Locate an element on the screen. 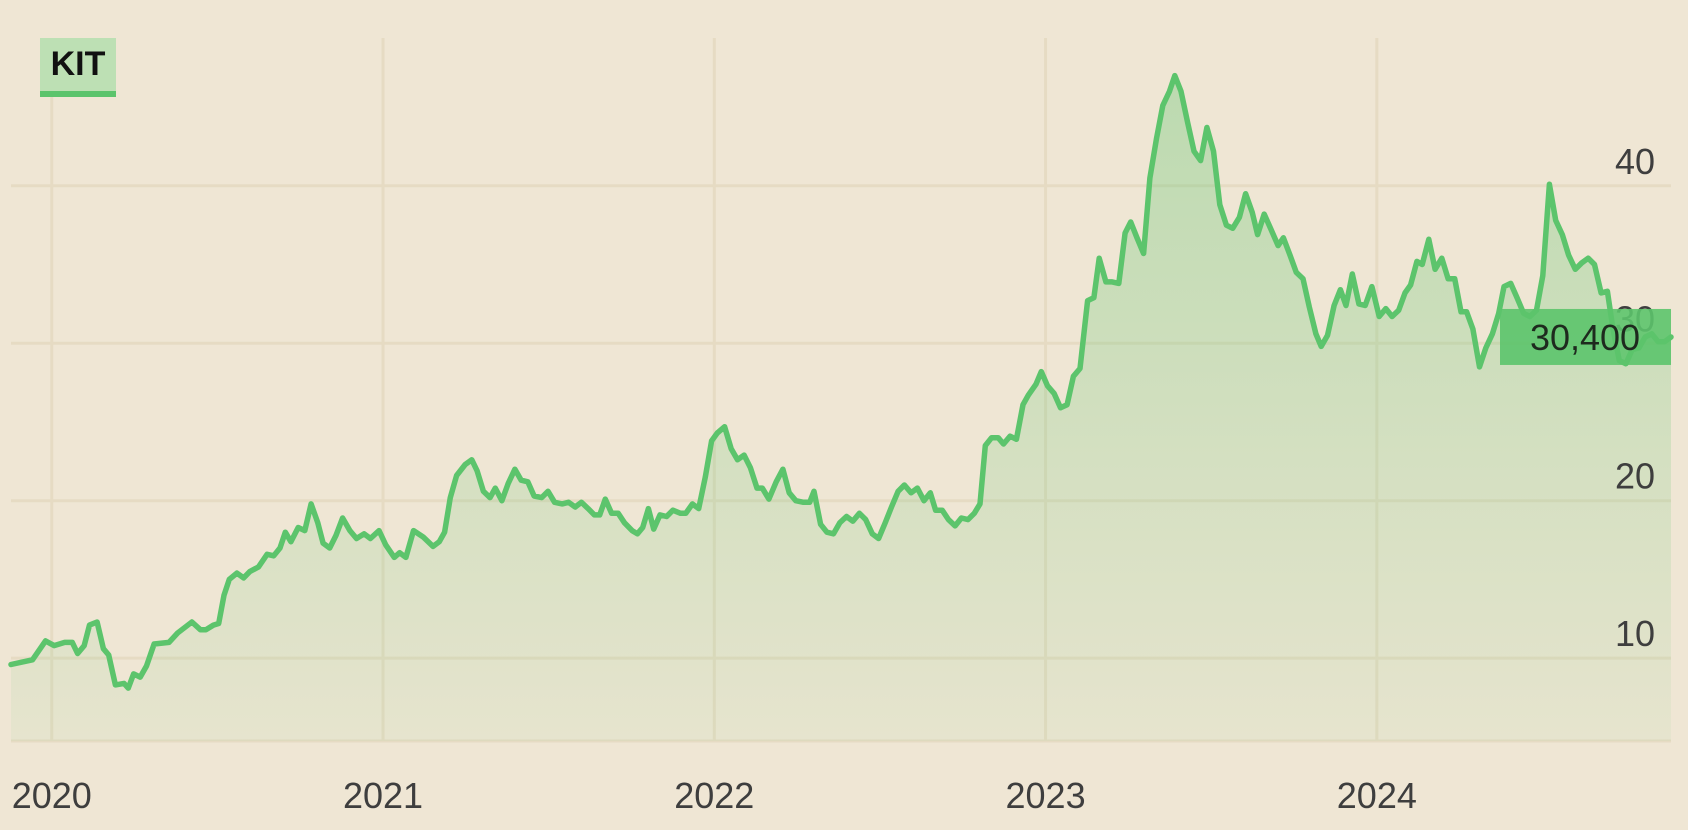  legend-box is located at coordinates (78, 65).